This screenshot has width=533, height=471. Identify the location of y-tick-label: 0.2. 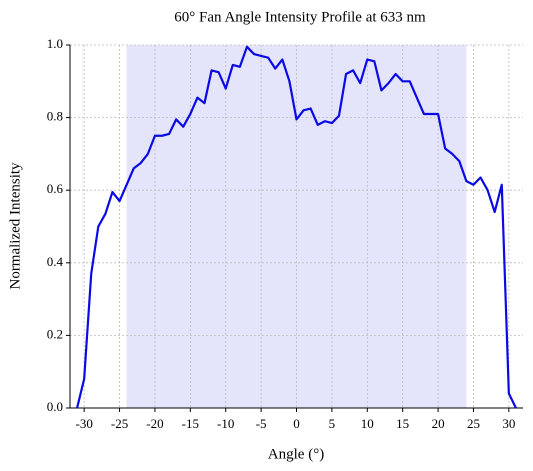
(55, 333).